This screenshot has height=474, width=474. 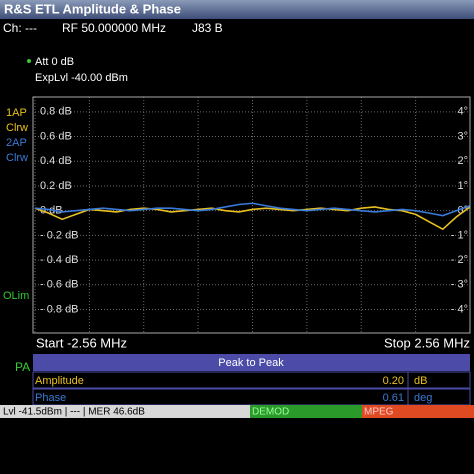 What do you see at coordinates (16, 143) in the screenshot?
I see `trace-2-name: 2AP` at bounding box center [16, 143].